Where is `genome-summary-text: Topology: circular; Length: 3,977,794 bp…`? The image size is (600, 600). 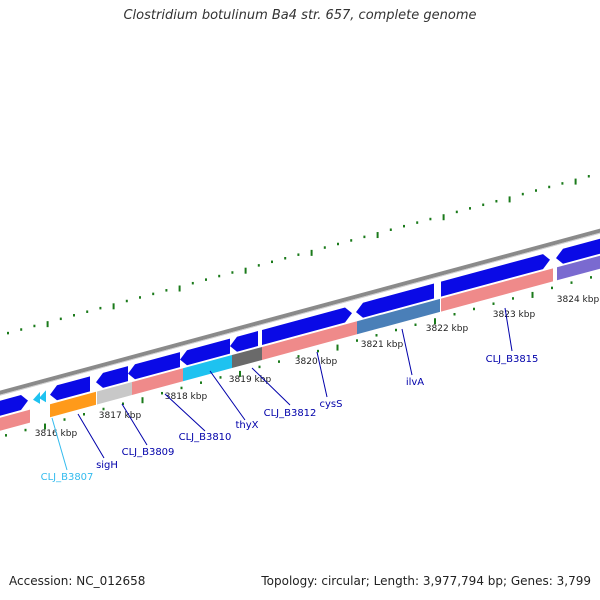
genome-summary-text: Topology: circular; Length: 3,977,794 bp… is located at coordinates (426, 581).